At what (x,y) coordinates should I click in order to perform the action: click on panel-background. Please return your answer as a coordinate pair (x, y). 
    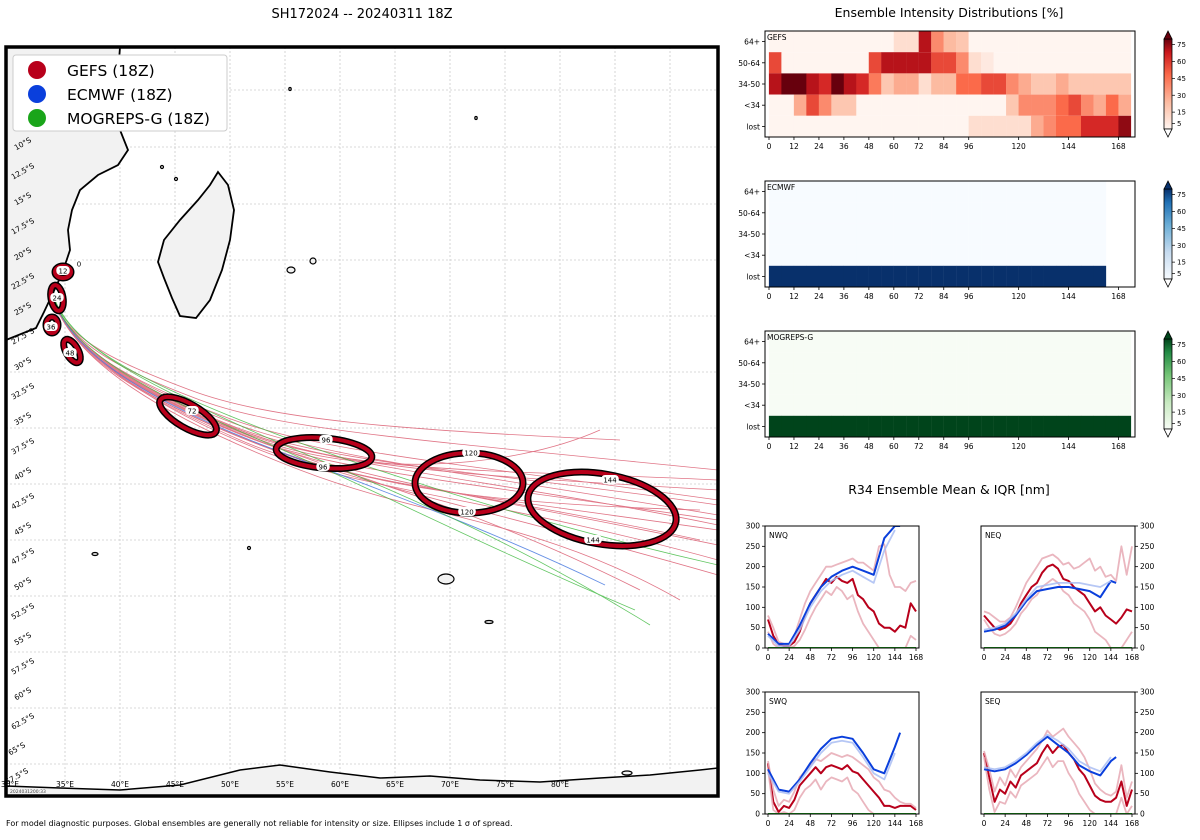
    Looking at the image, I should click on (842, 587).